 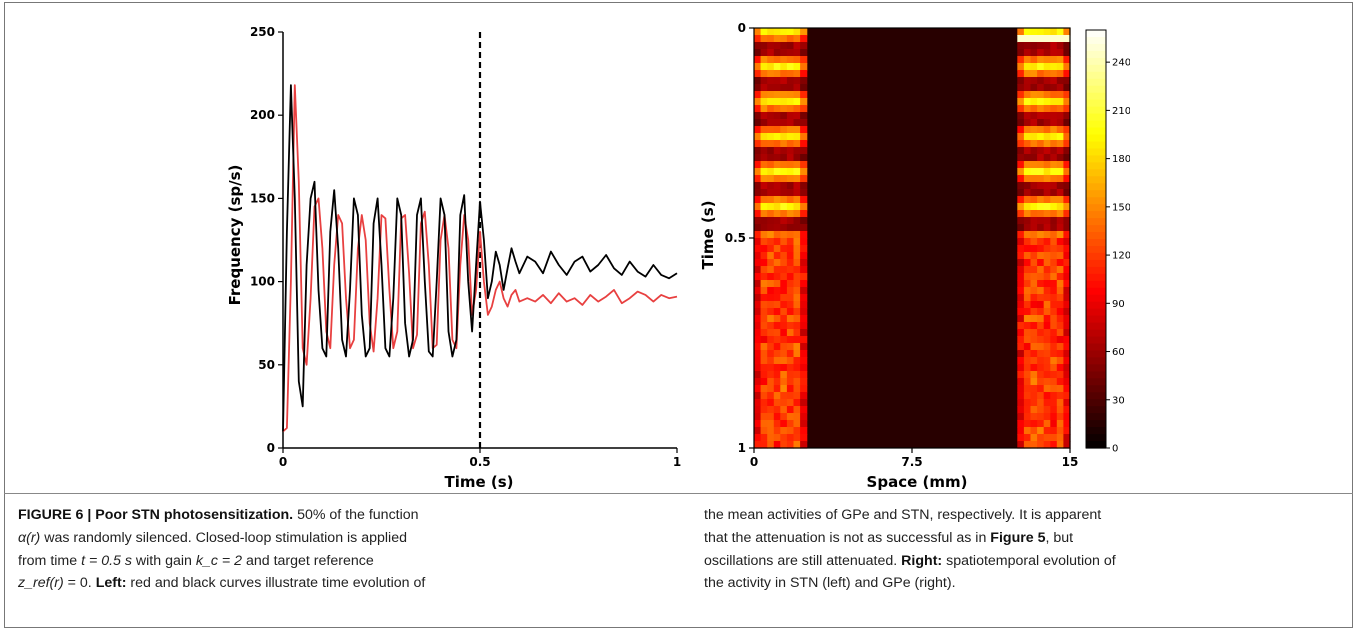 I want to click on figure5-link: Figure 5, so click(x=1018, y=537).